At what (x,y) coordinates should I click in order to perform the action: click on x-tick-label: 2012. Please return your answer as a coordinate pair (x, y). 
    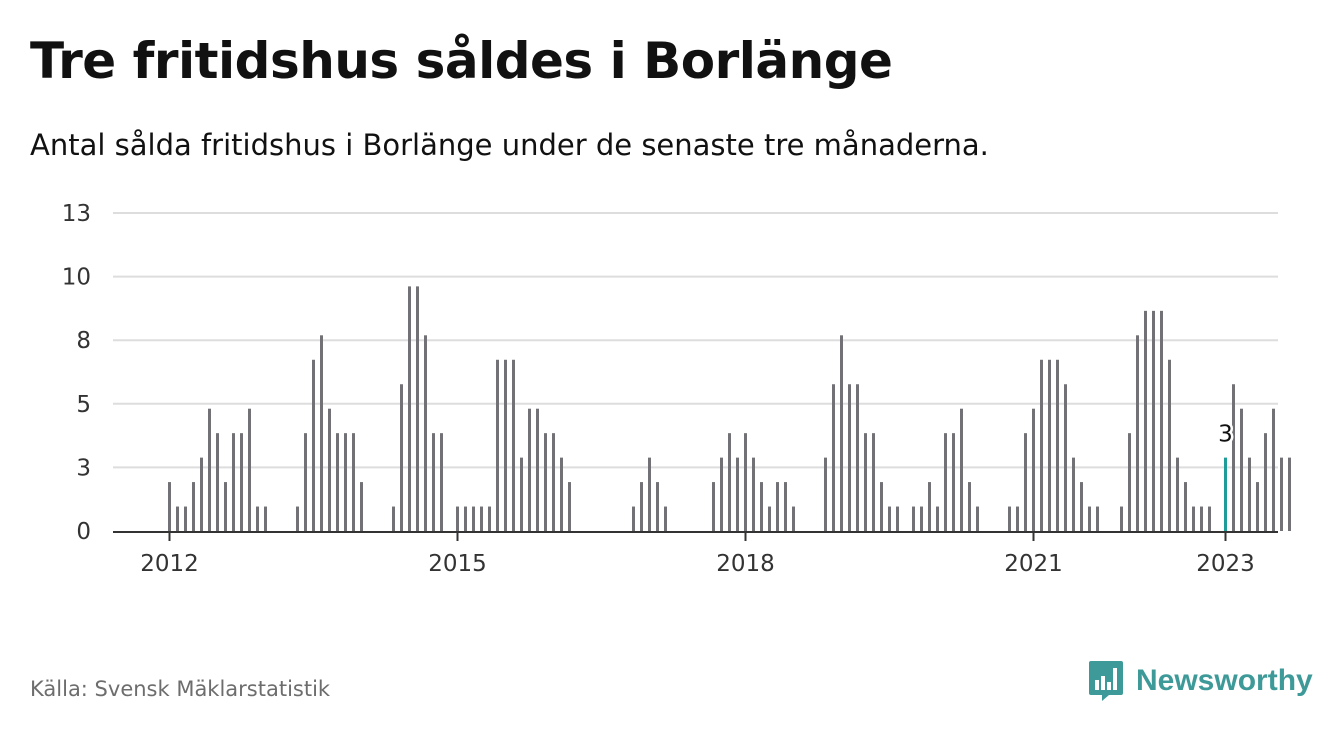
    Looking at the image, I should click on (169, 564).